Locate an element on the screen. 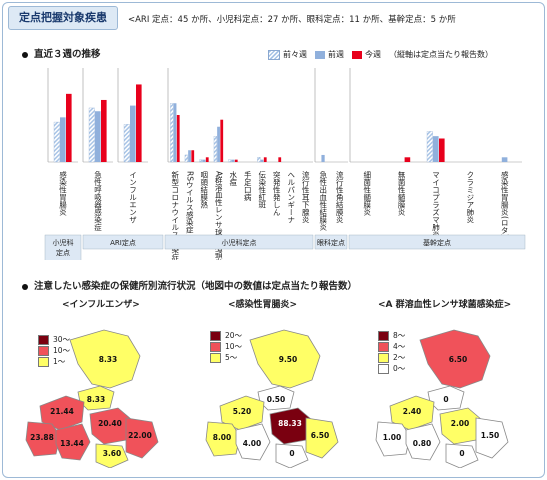  bar-前々週-7 is located at coordinates (230, 161).